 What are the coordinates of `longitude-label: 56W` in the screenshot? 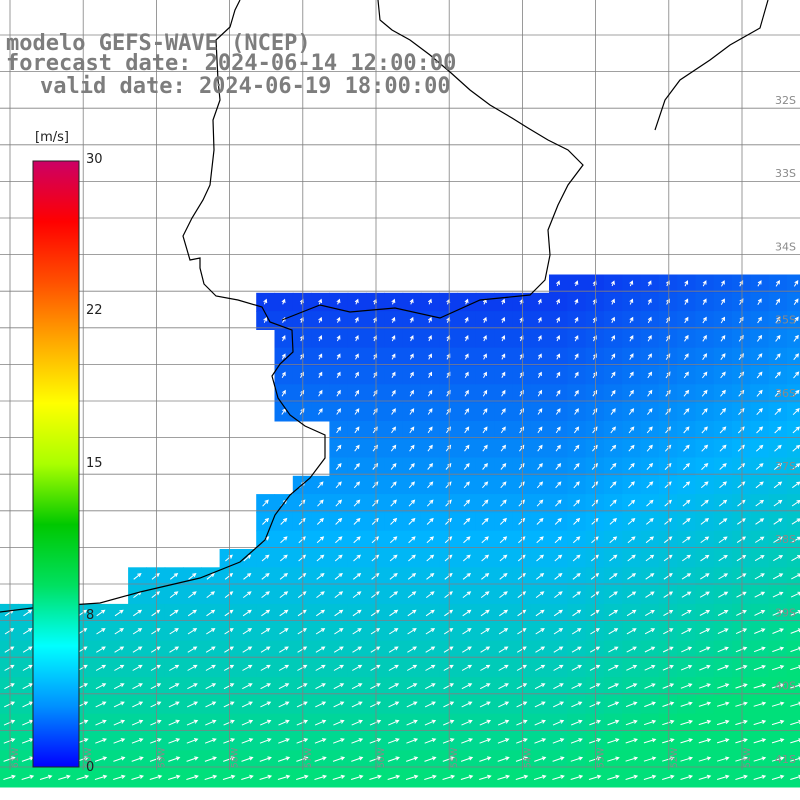 It's located at (382, 758).